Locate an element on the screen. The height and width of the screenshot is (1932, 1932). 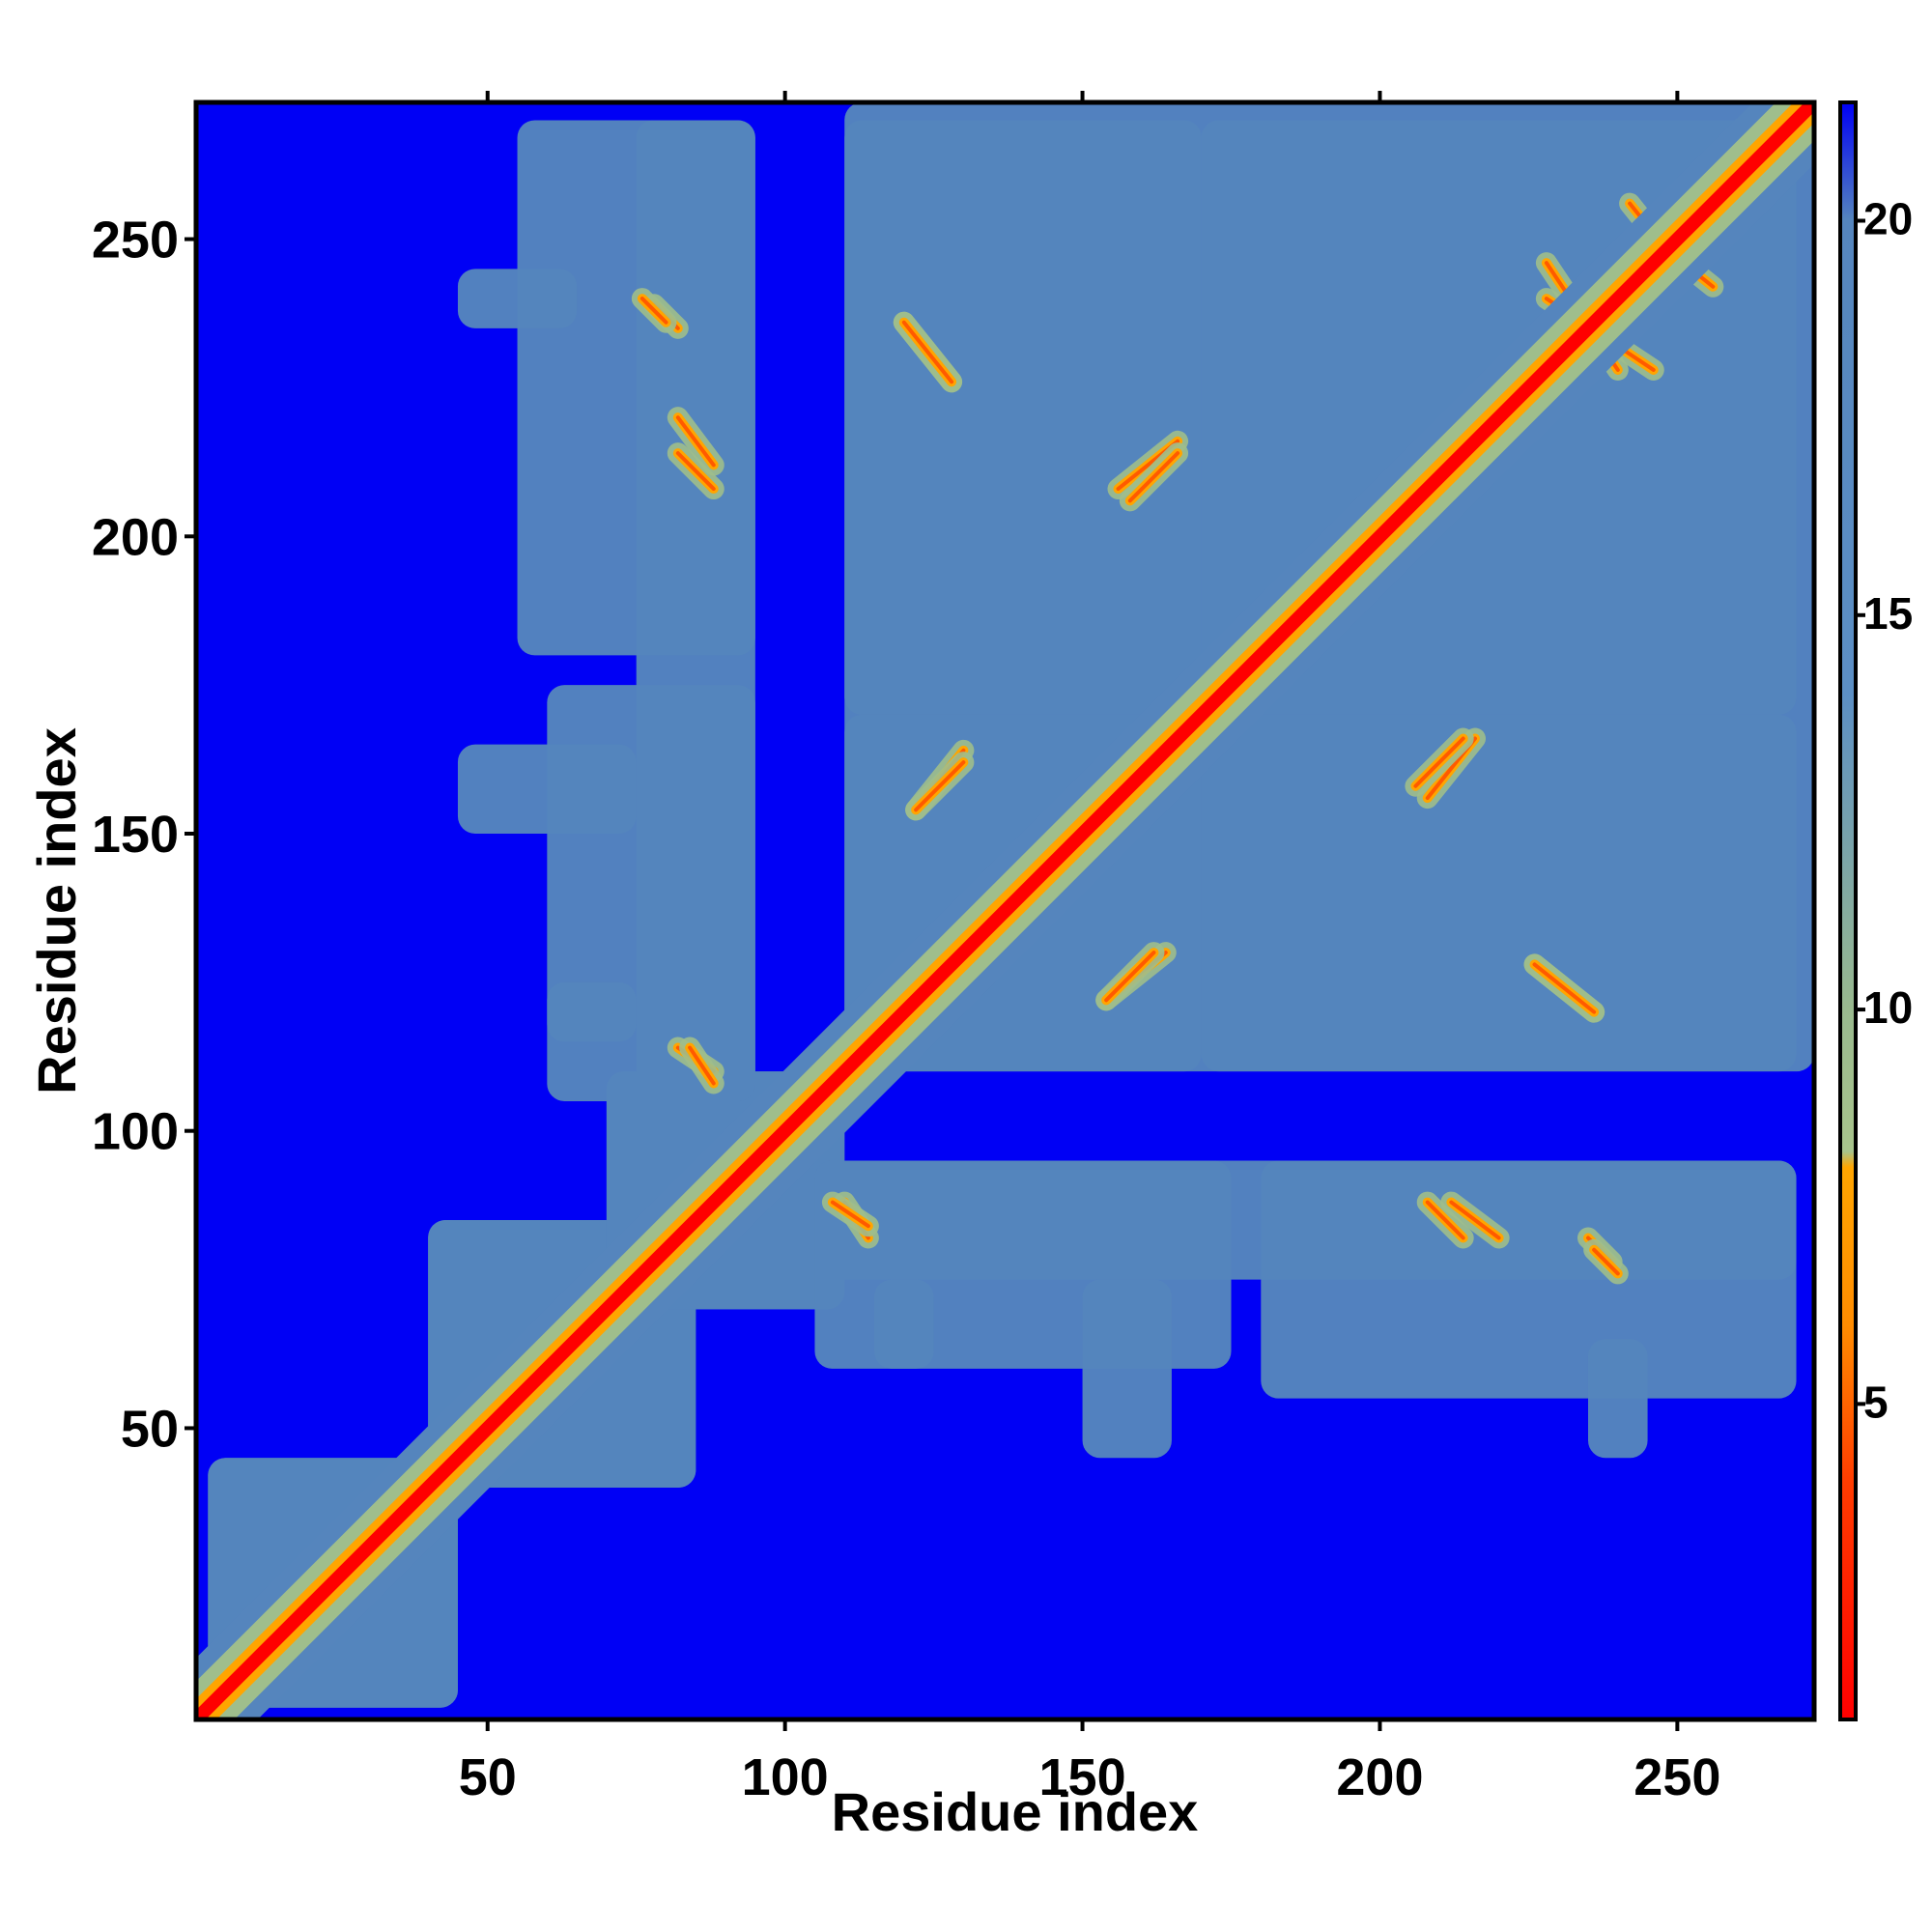
contact-region-7-mirror is located at coordinates (636, 388).